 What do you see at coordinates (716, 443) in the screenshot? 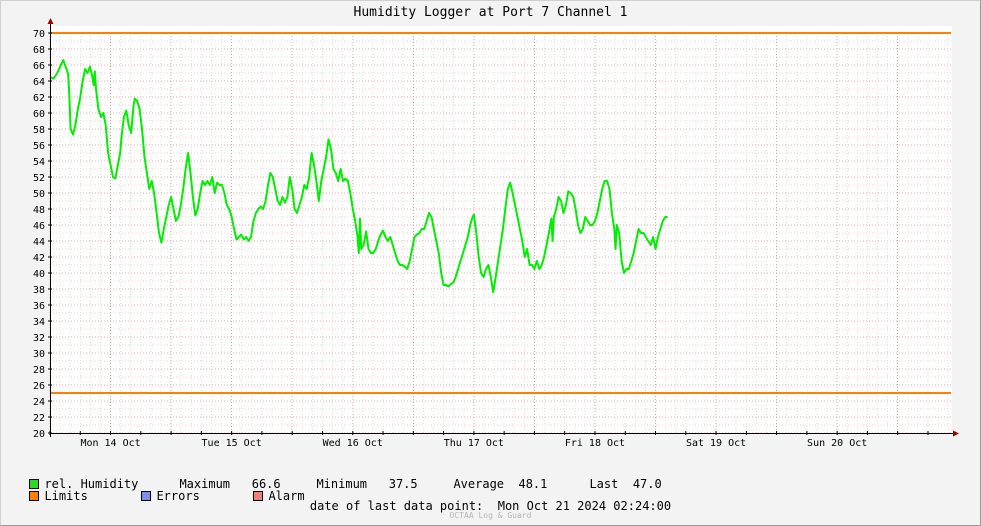
I see `x-tick-label: Sat 19 Oct` at bounding box center [716, 443].